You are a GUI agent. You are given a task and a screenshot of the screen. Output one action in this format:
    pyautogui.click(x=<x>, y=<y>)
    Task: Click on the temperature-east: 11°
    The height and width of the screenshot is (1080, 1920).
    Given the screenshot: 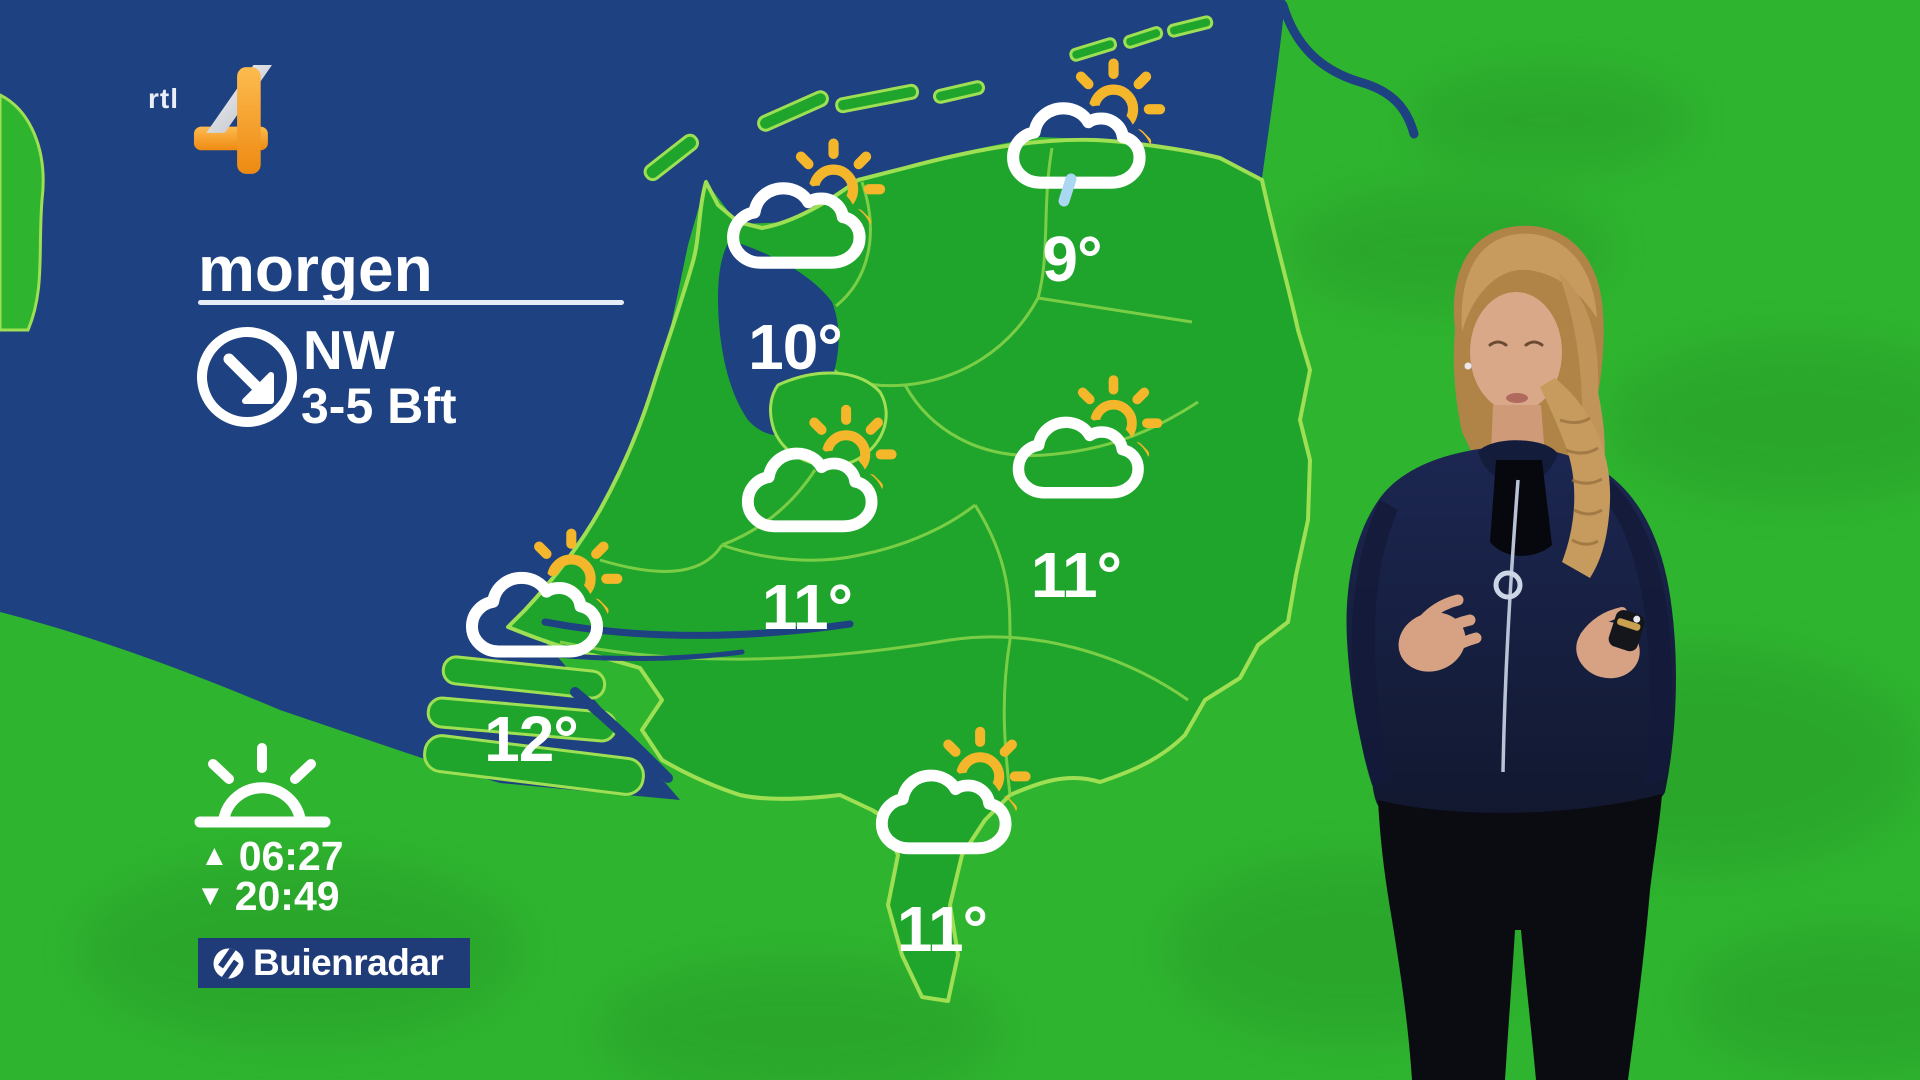 What is the action you would take?
    pyautogui.click(x=1076, y=575)
    